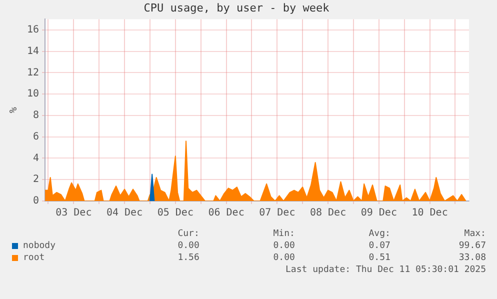  What do you see at coordinates (36, 180) in the screenshot?
I see `y-tick-label: 2` at bounding box center [36, 180].